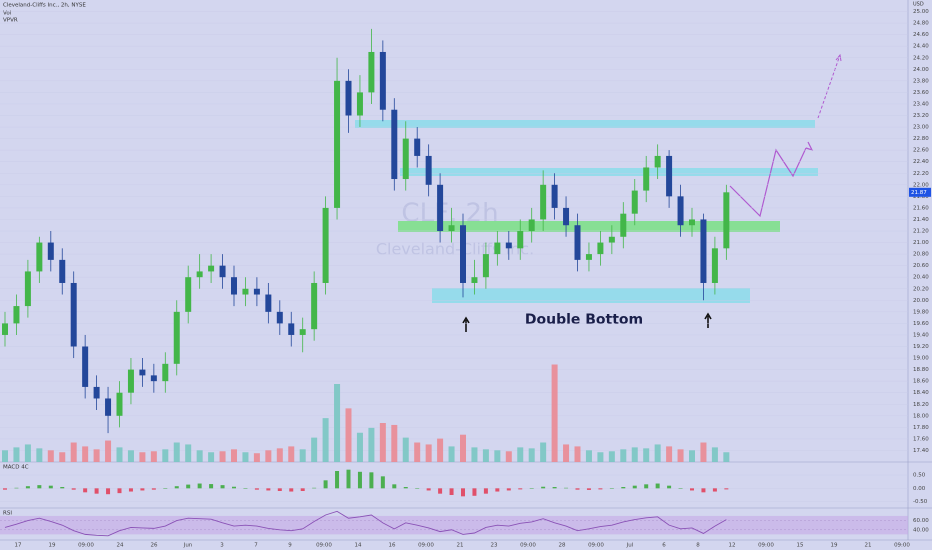 The width and height of the screenshot is (932, 550). Describe the element at coordinates (44, 6) in the screenshot. I see `chart-title: Cleveland-Cliffs Inc., 2h, NYSE` at that location.